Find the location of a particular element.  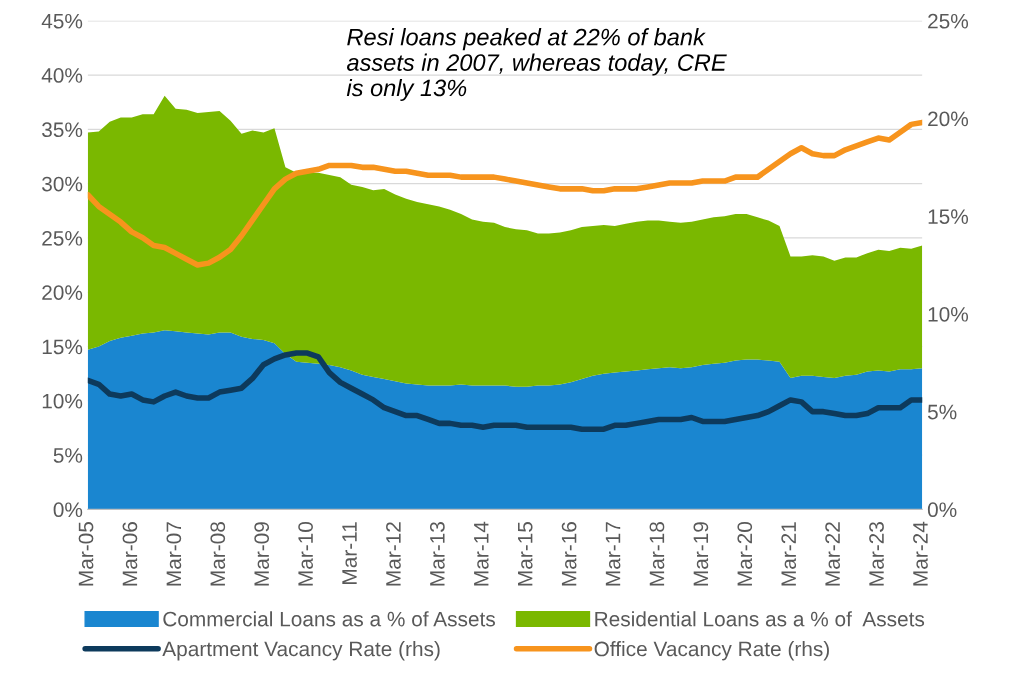

y2-tick-label: 25% is located at coordinates (948, 21).